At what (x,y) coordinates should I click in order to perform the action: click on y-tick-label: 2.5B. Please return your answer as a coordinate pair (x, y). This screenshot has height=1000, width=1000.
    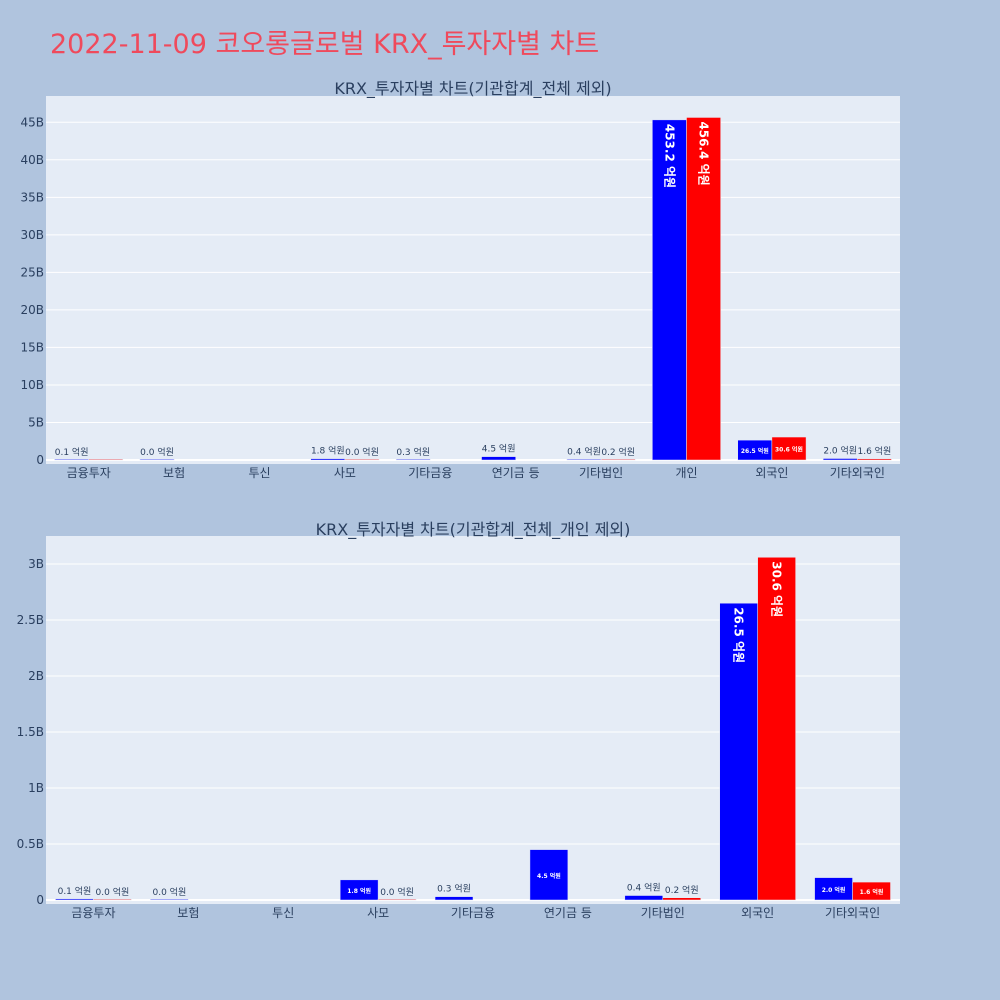
    Looking at the image, I should click on (30, 620).